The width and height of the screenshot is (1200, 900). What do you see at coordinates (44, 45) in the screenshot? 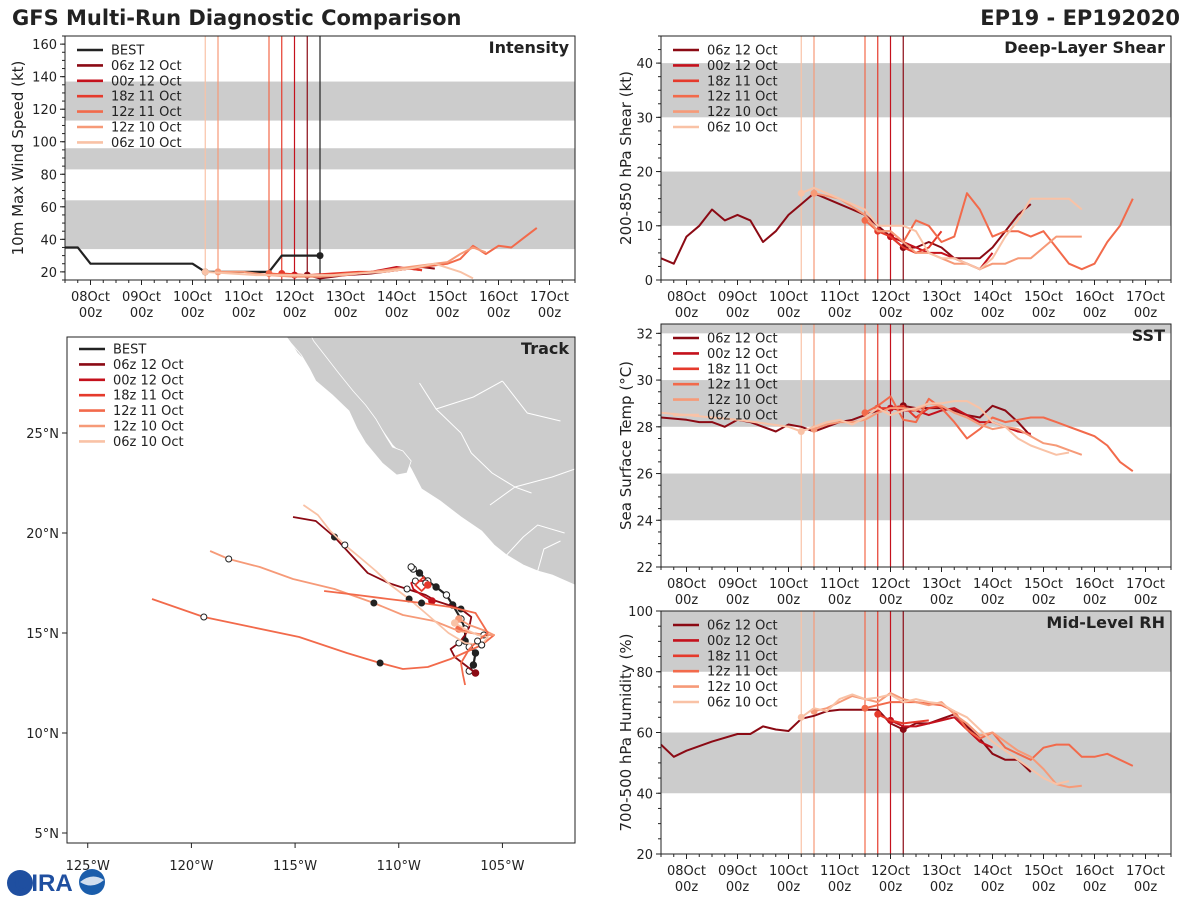
I see `y-tick-label: 160` at bounding box center [44, 45].